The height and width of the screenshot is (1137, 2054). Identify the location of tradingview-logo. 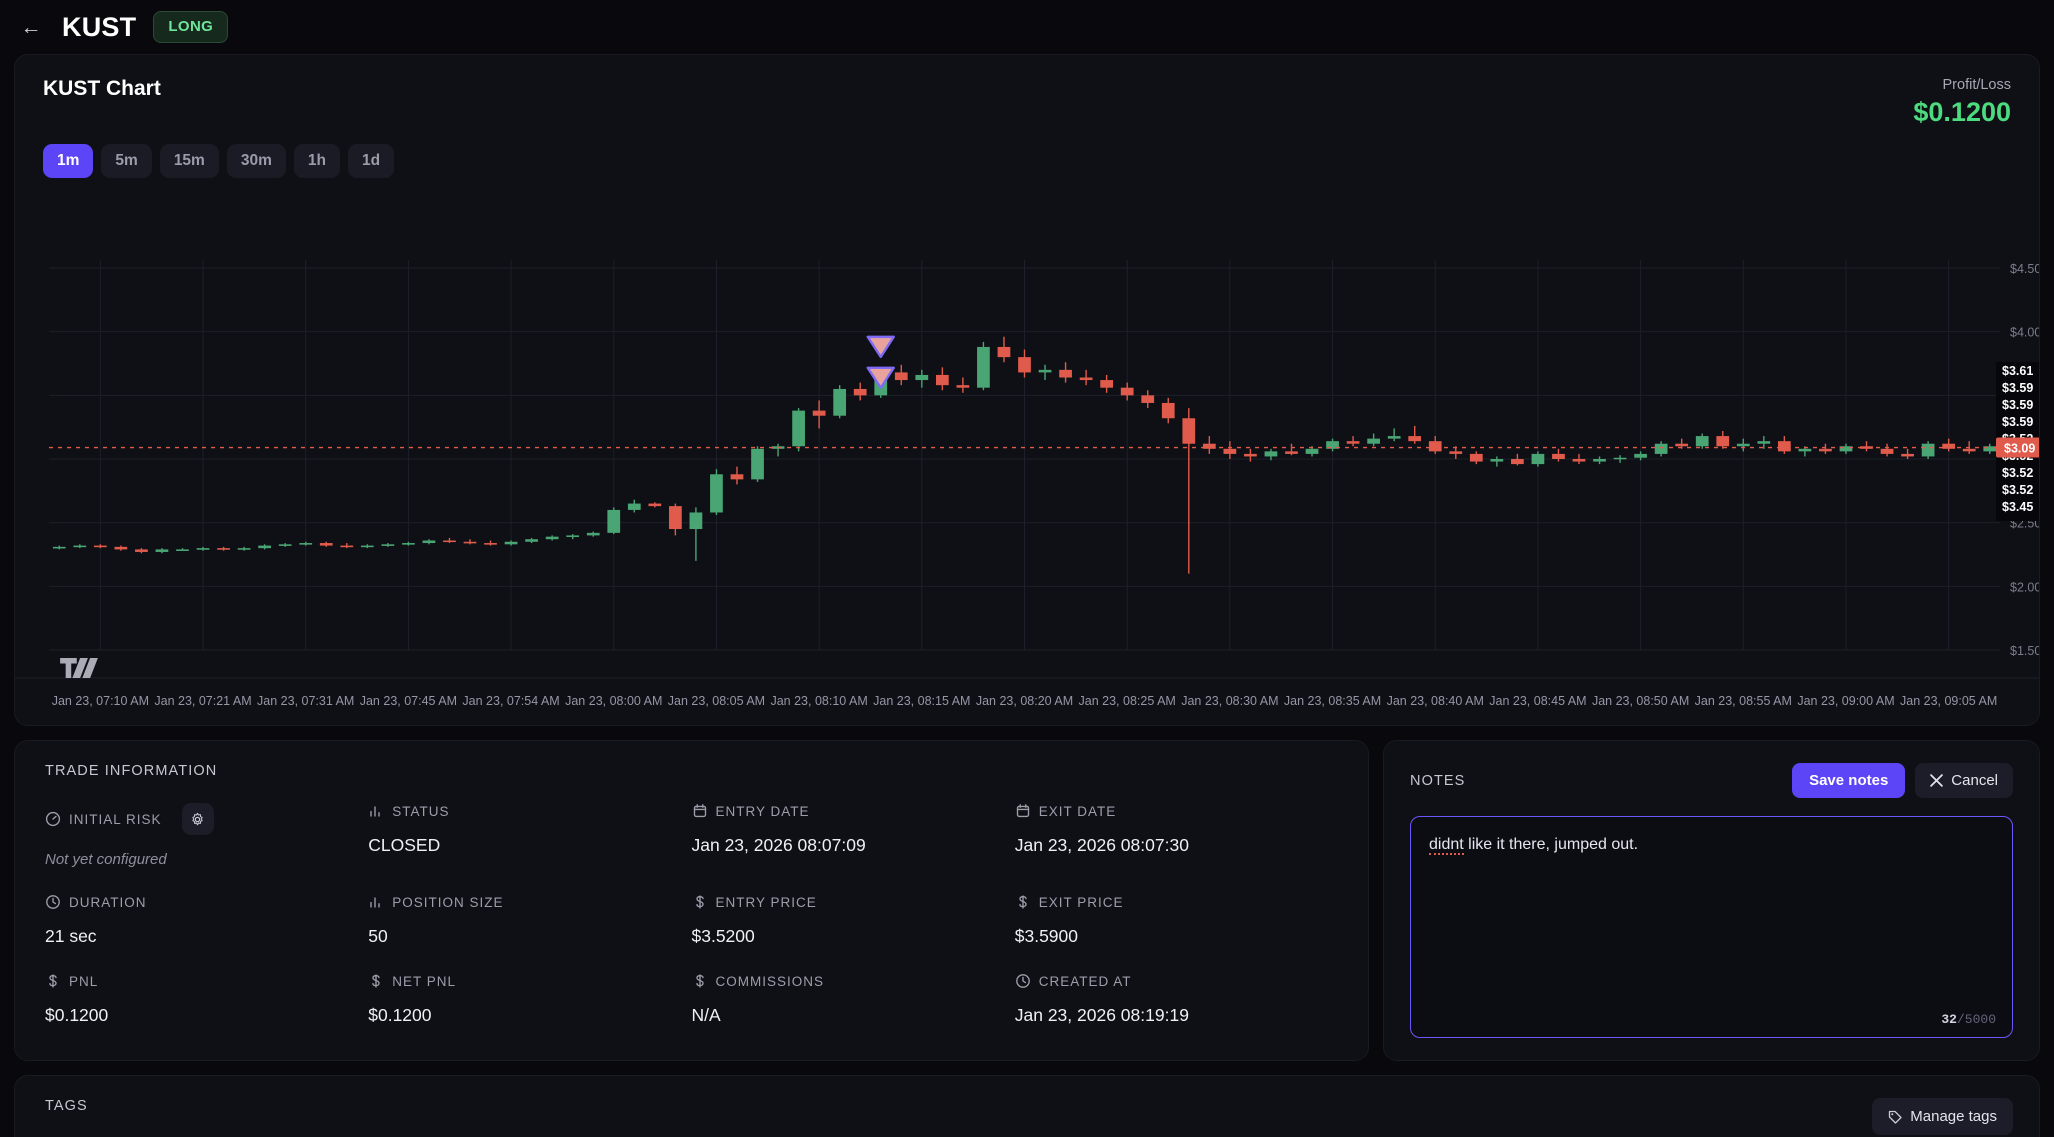
(79, 668).